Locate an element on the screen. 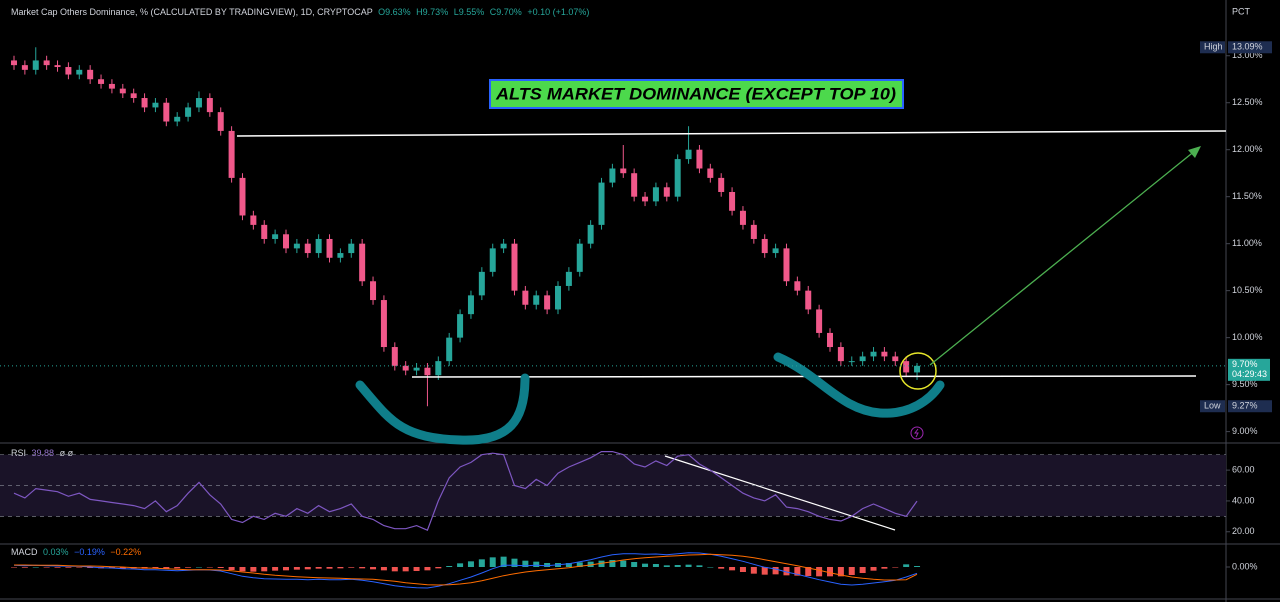 The image size is (1280, 602). open-value: O9.63% is located at coordinates (394, 12).